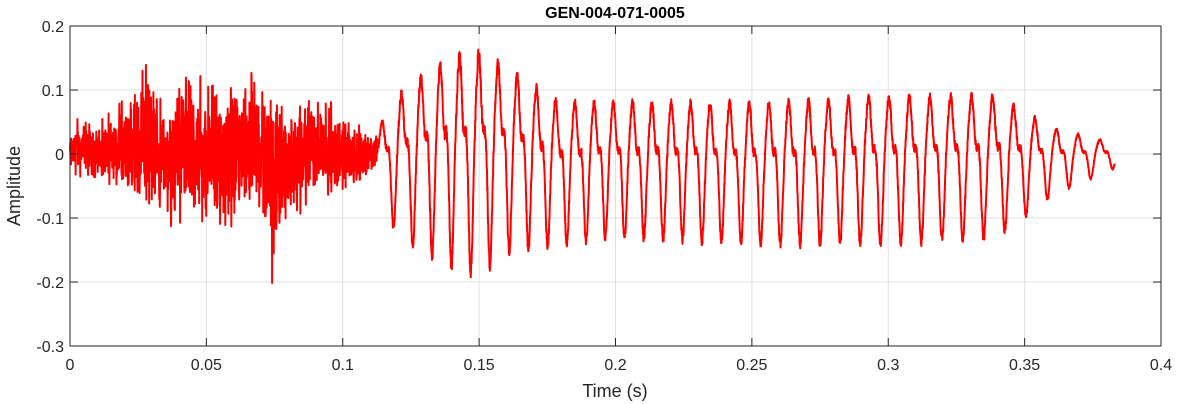  What do you see at coordinates (50, 219) in the screenshot?
I see `y-tick-label: -0.1` at bounding box center [50, 219].